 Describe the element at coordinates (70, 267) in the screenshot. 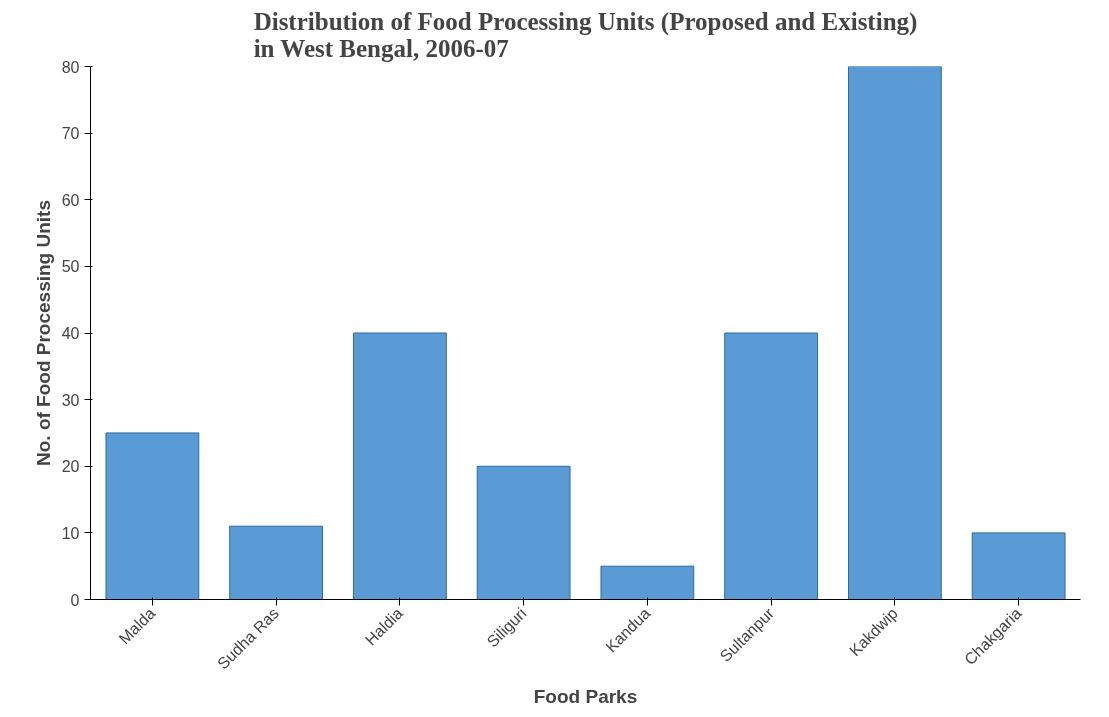

I see `y-tick-label: 50` at that location.